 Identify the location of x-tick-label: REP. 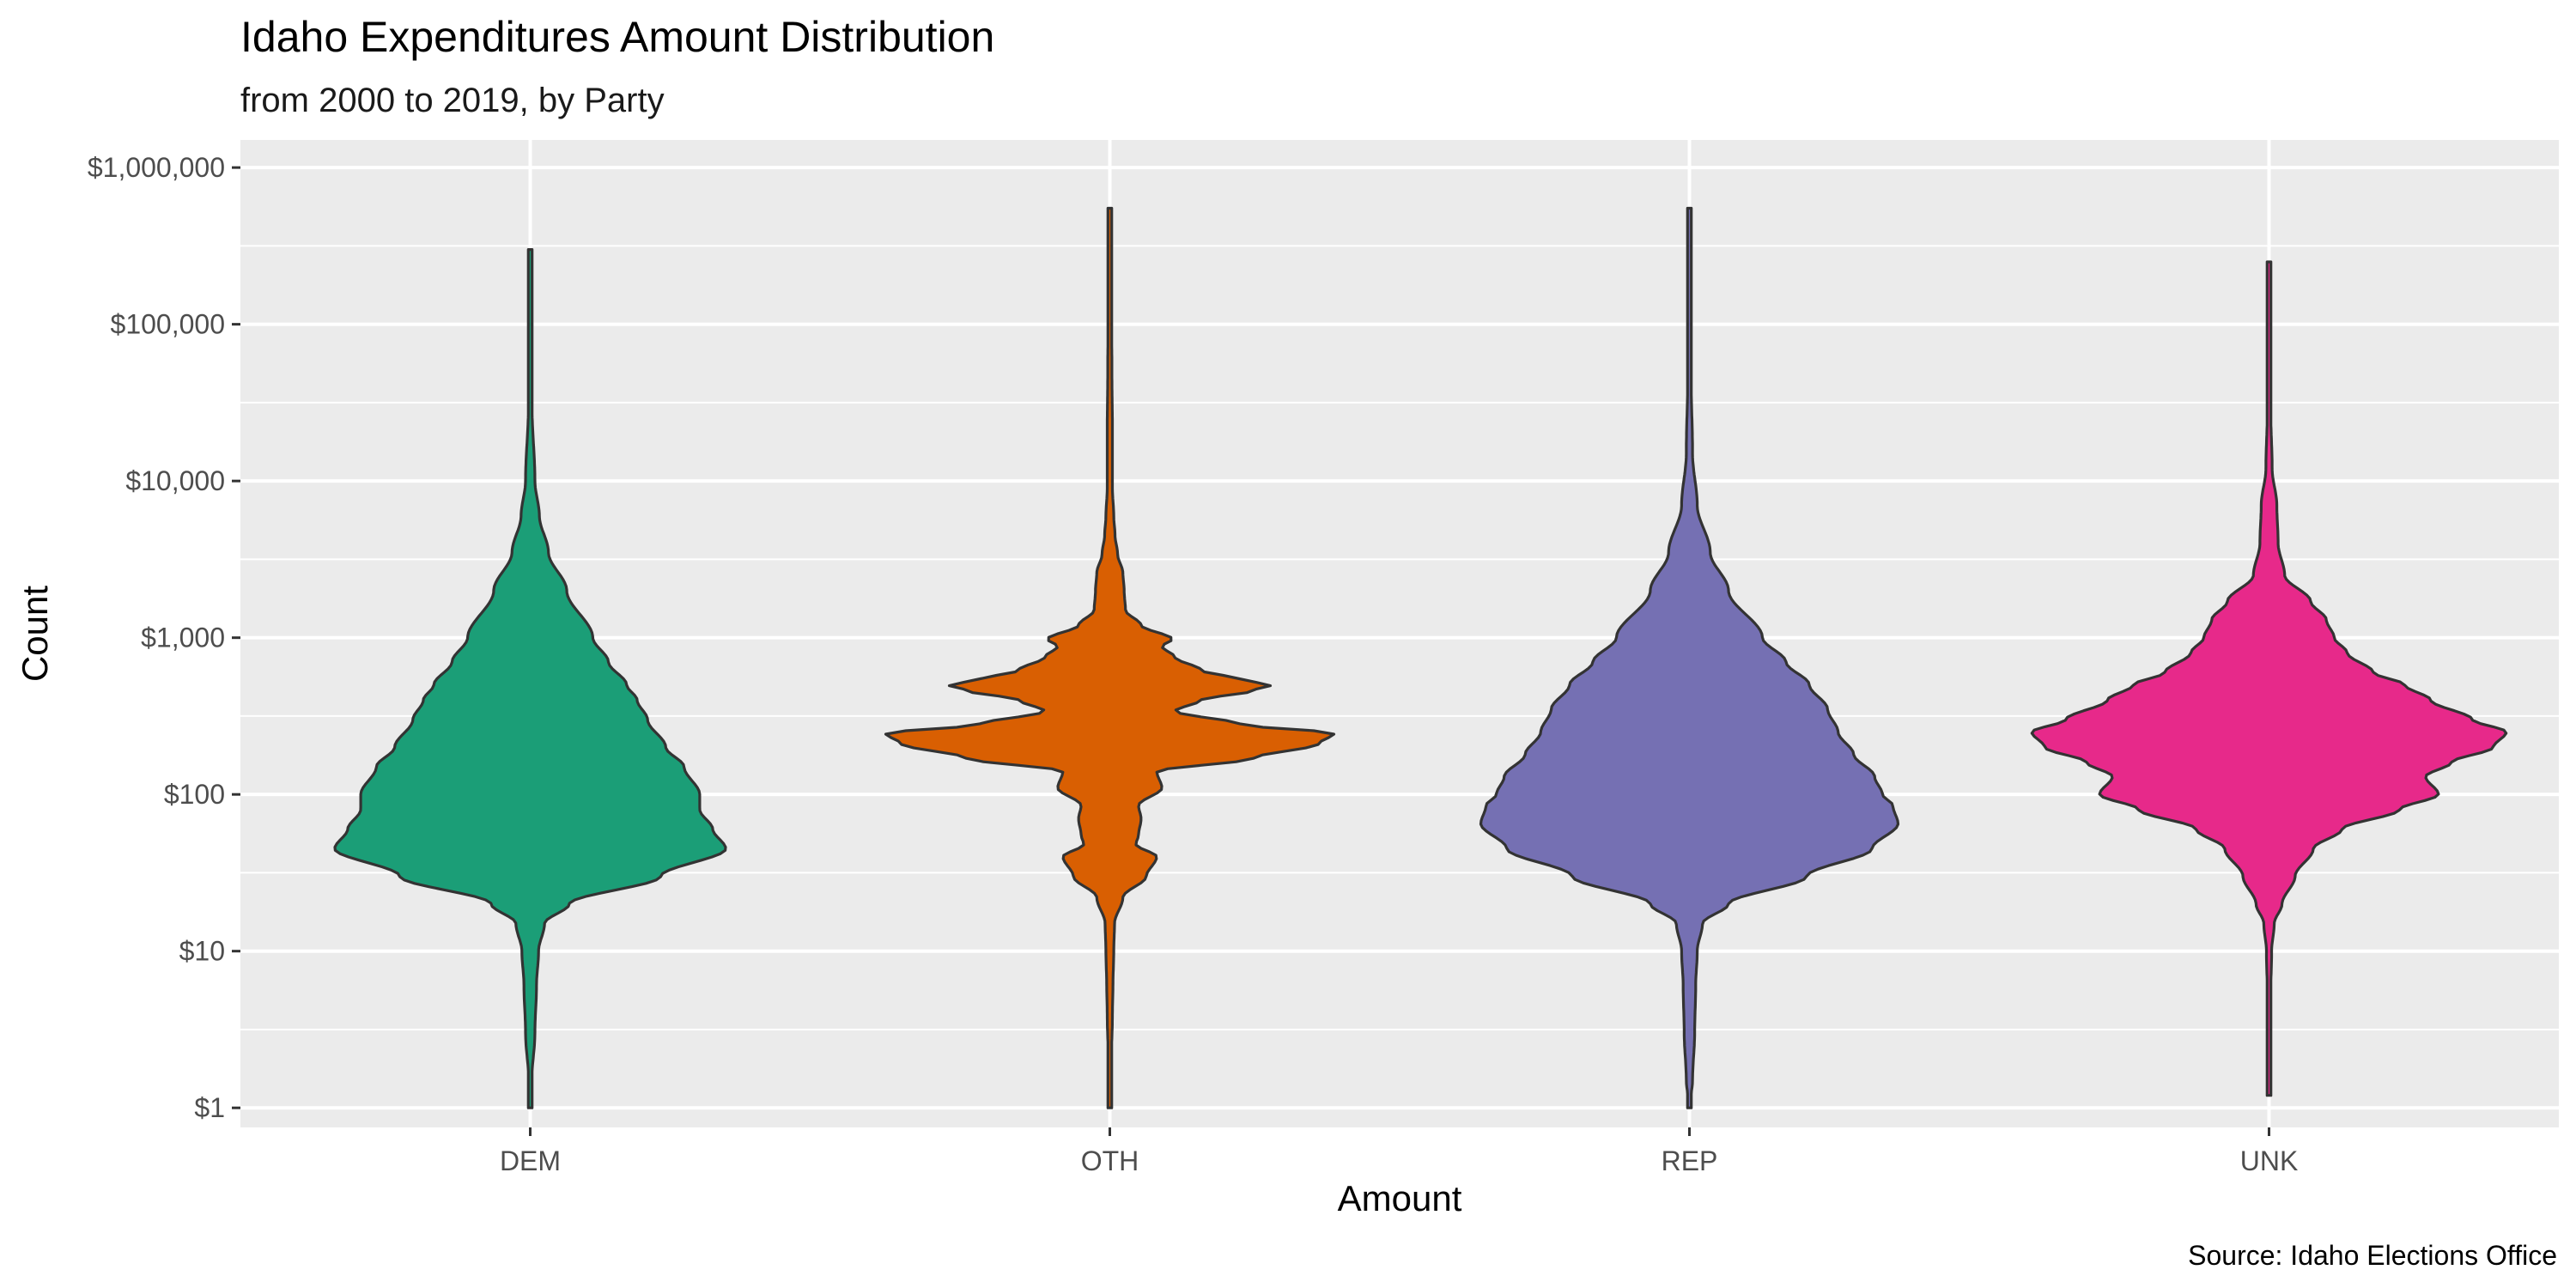
(1690, 1160).